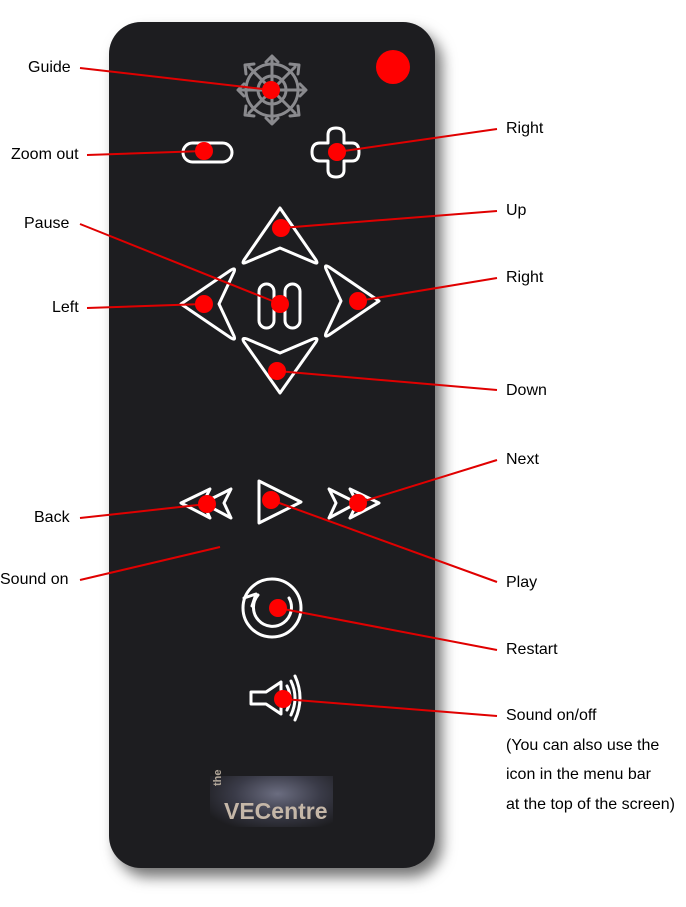 The width and height of the screenshot is (686, 907). What do you see at coordinates (281, 228) in the screenshot?
I see `marker-up` at bounding box center [281, 228].